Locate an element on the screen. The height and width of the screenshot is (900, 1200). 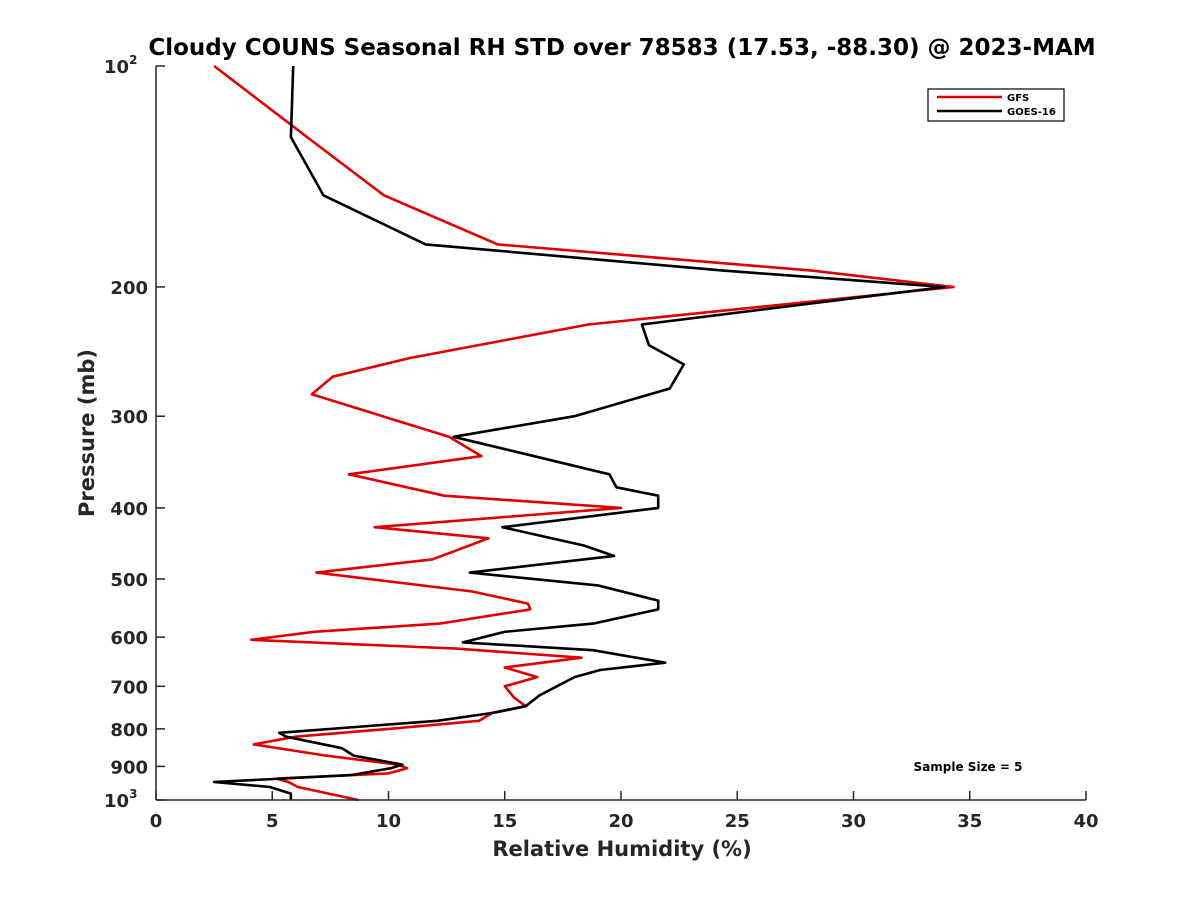
legend-label-gfs: GFS is located at coordinates (1018, 98).